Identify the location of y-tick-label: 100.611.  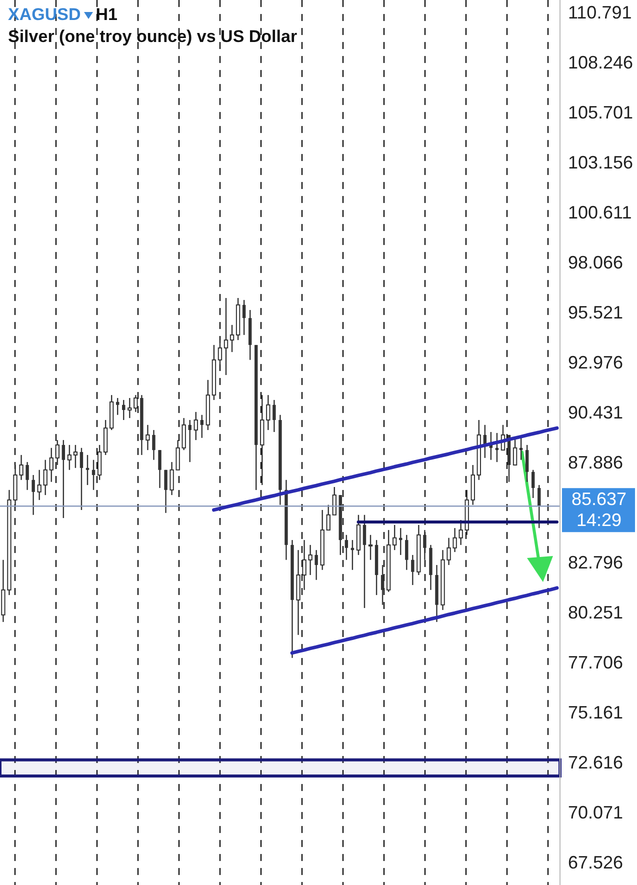
(600, 212).